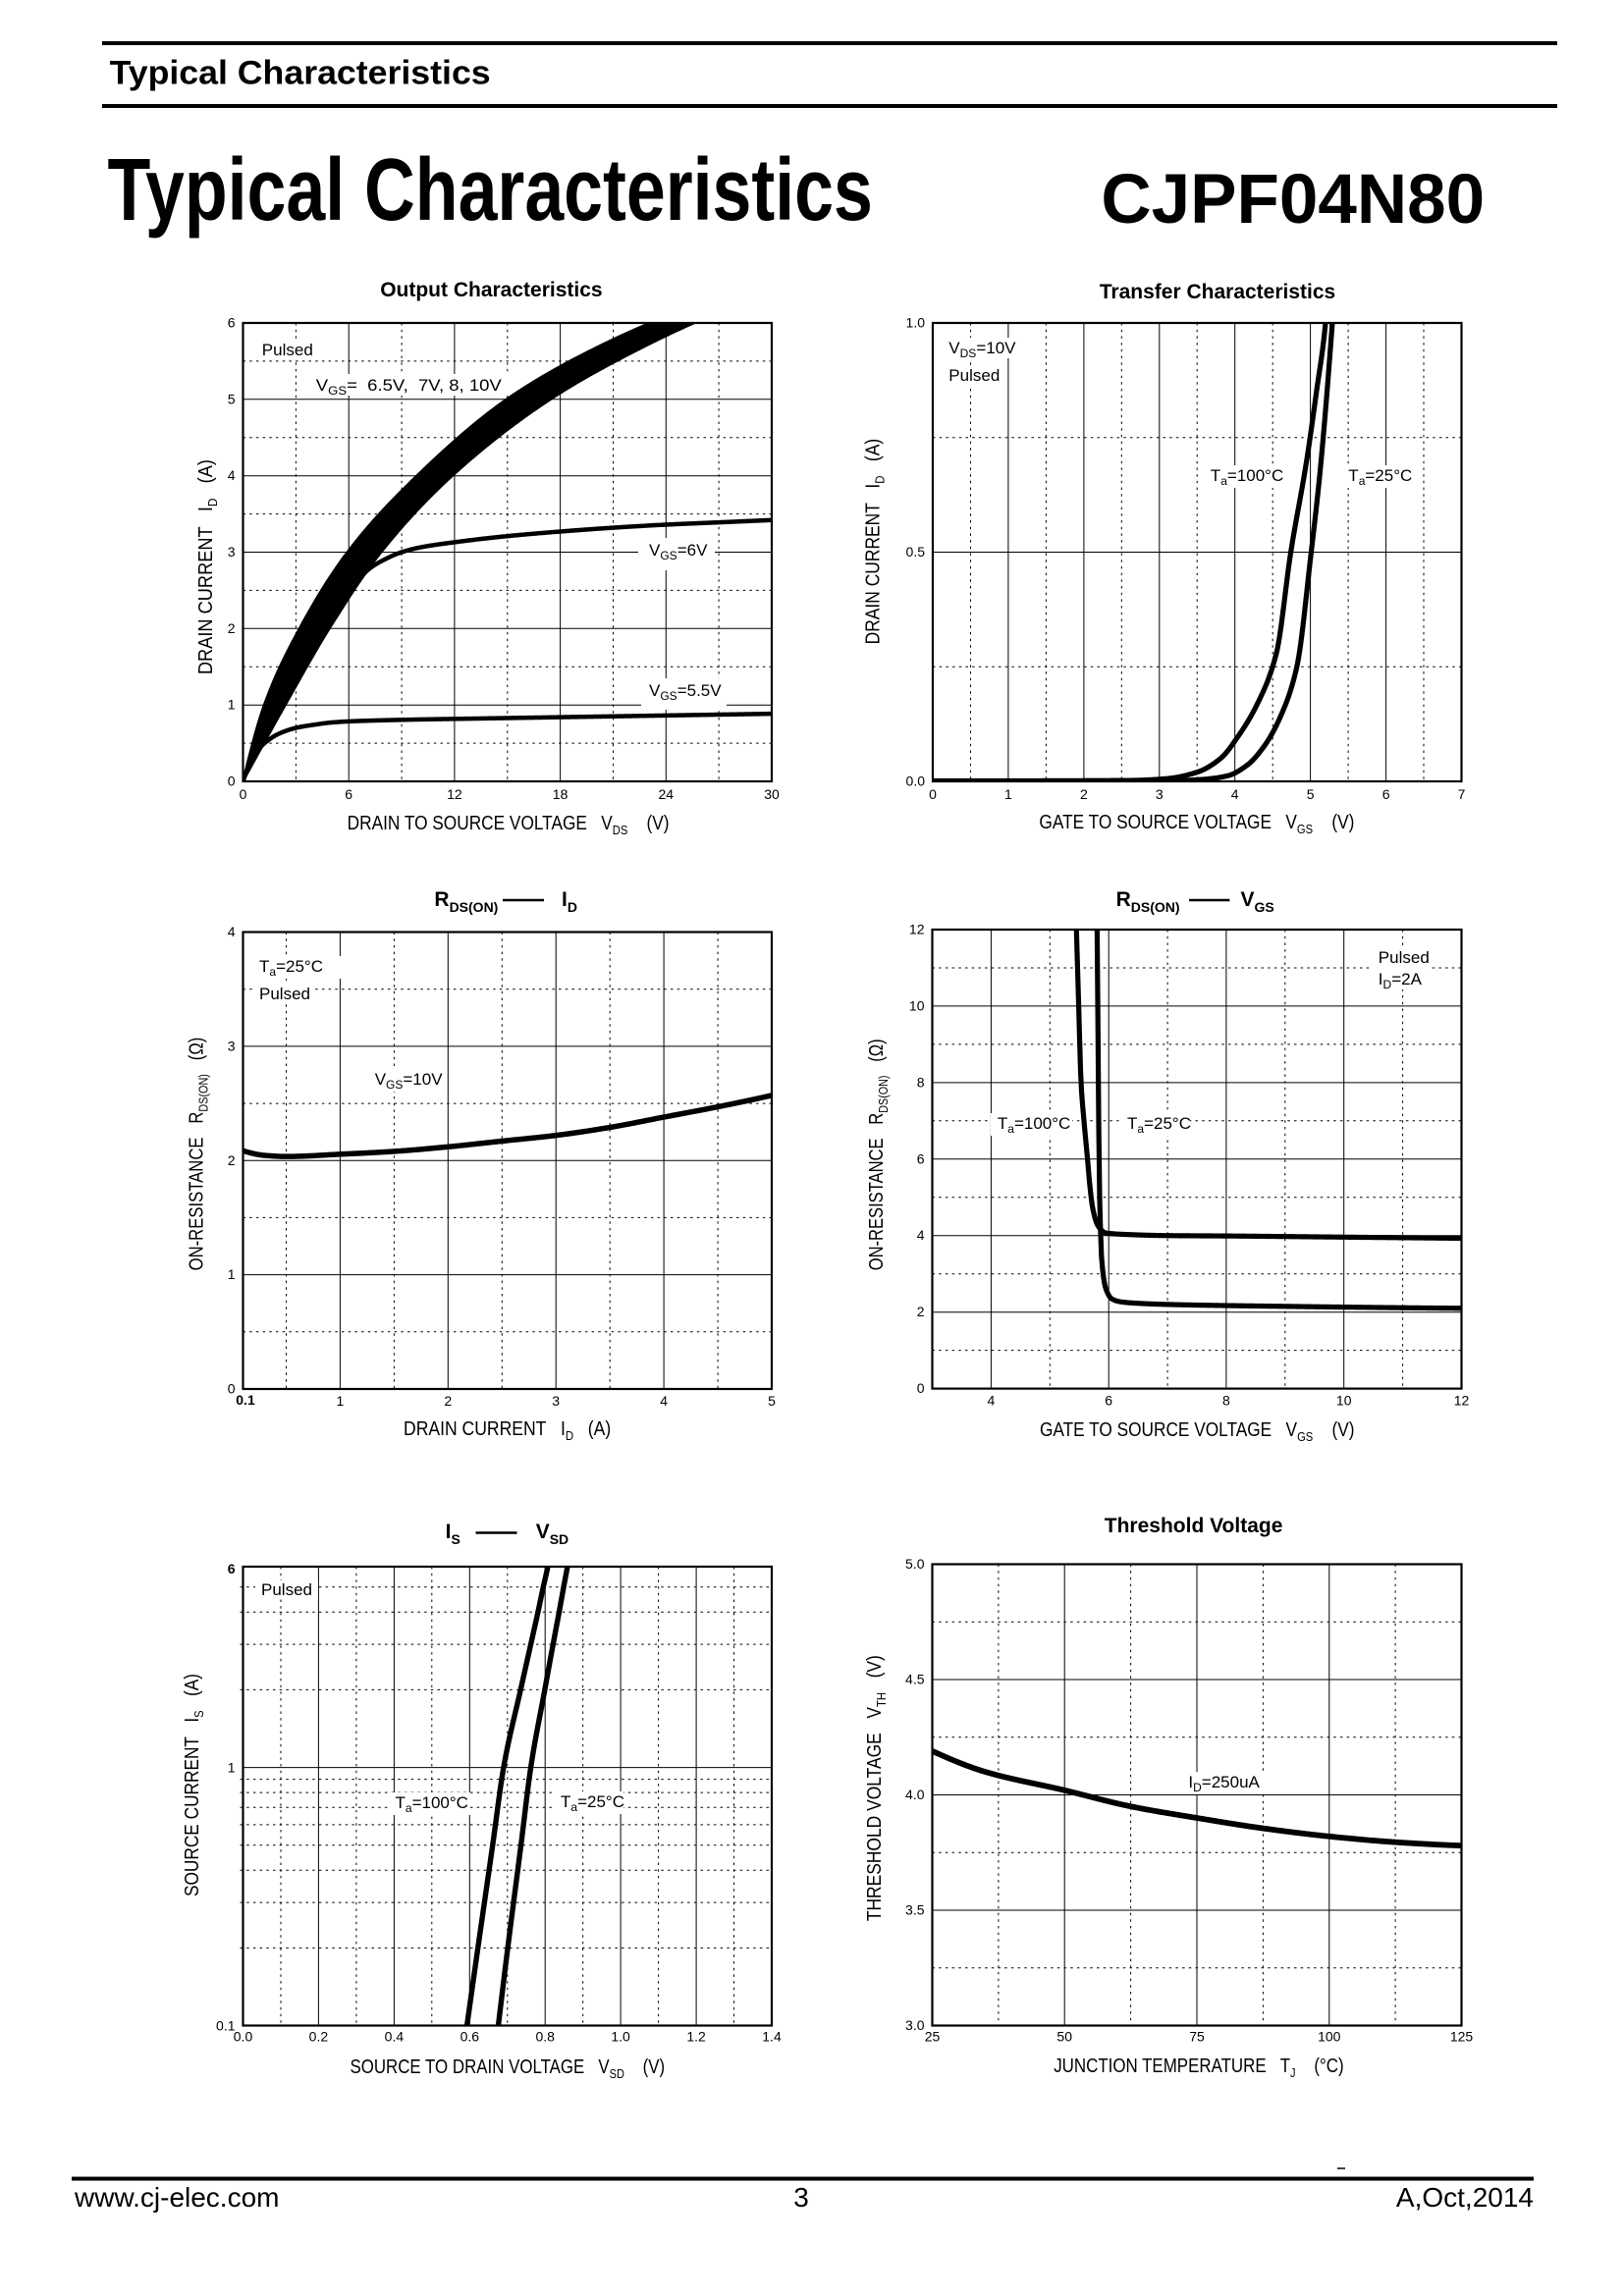 The height and width of the screenshot is (2296, 1624). What do you see at coordinates (696, 2037) in the screenshot?
I see `svg-text: 1.2` at bounding box center [696, 2037].